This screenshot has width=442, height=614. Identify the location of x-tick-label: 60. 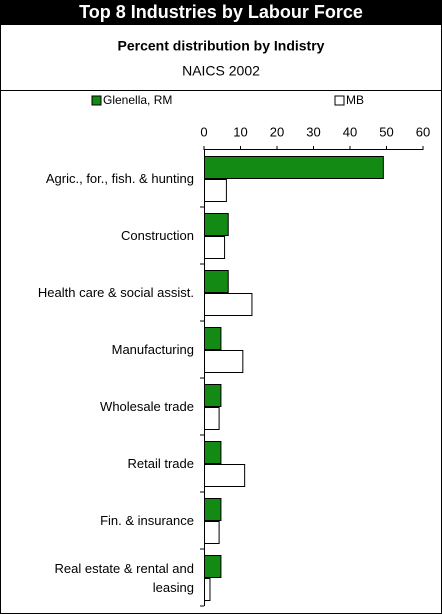
(423, 131).